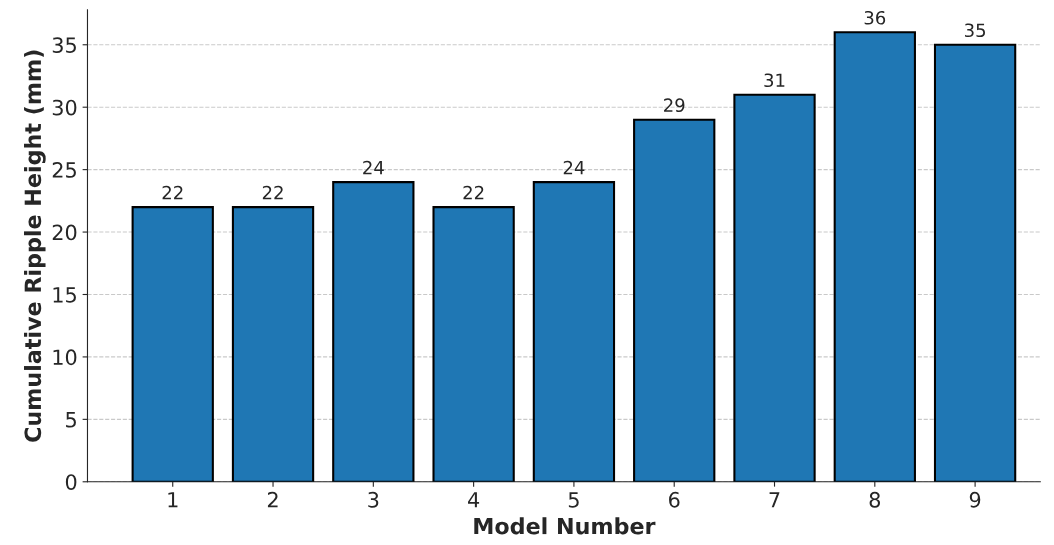 This screenshot has width=1054, height=545. What do you see at coordinates (64, 232) in the screenshot?
I see `y-tick-label: 20` at bounding box center [64, 232].